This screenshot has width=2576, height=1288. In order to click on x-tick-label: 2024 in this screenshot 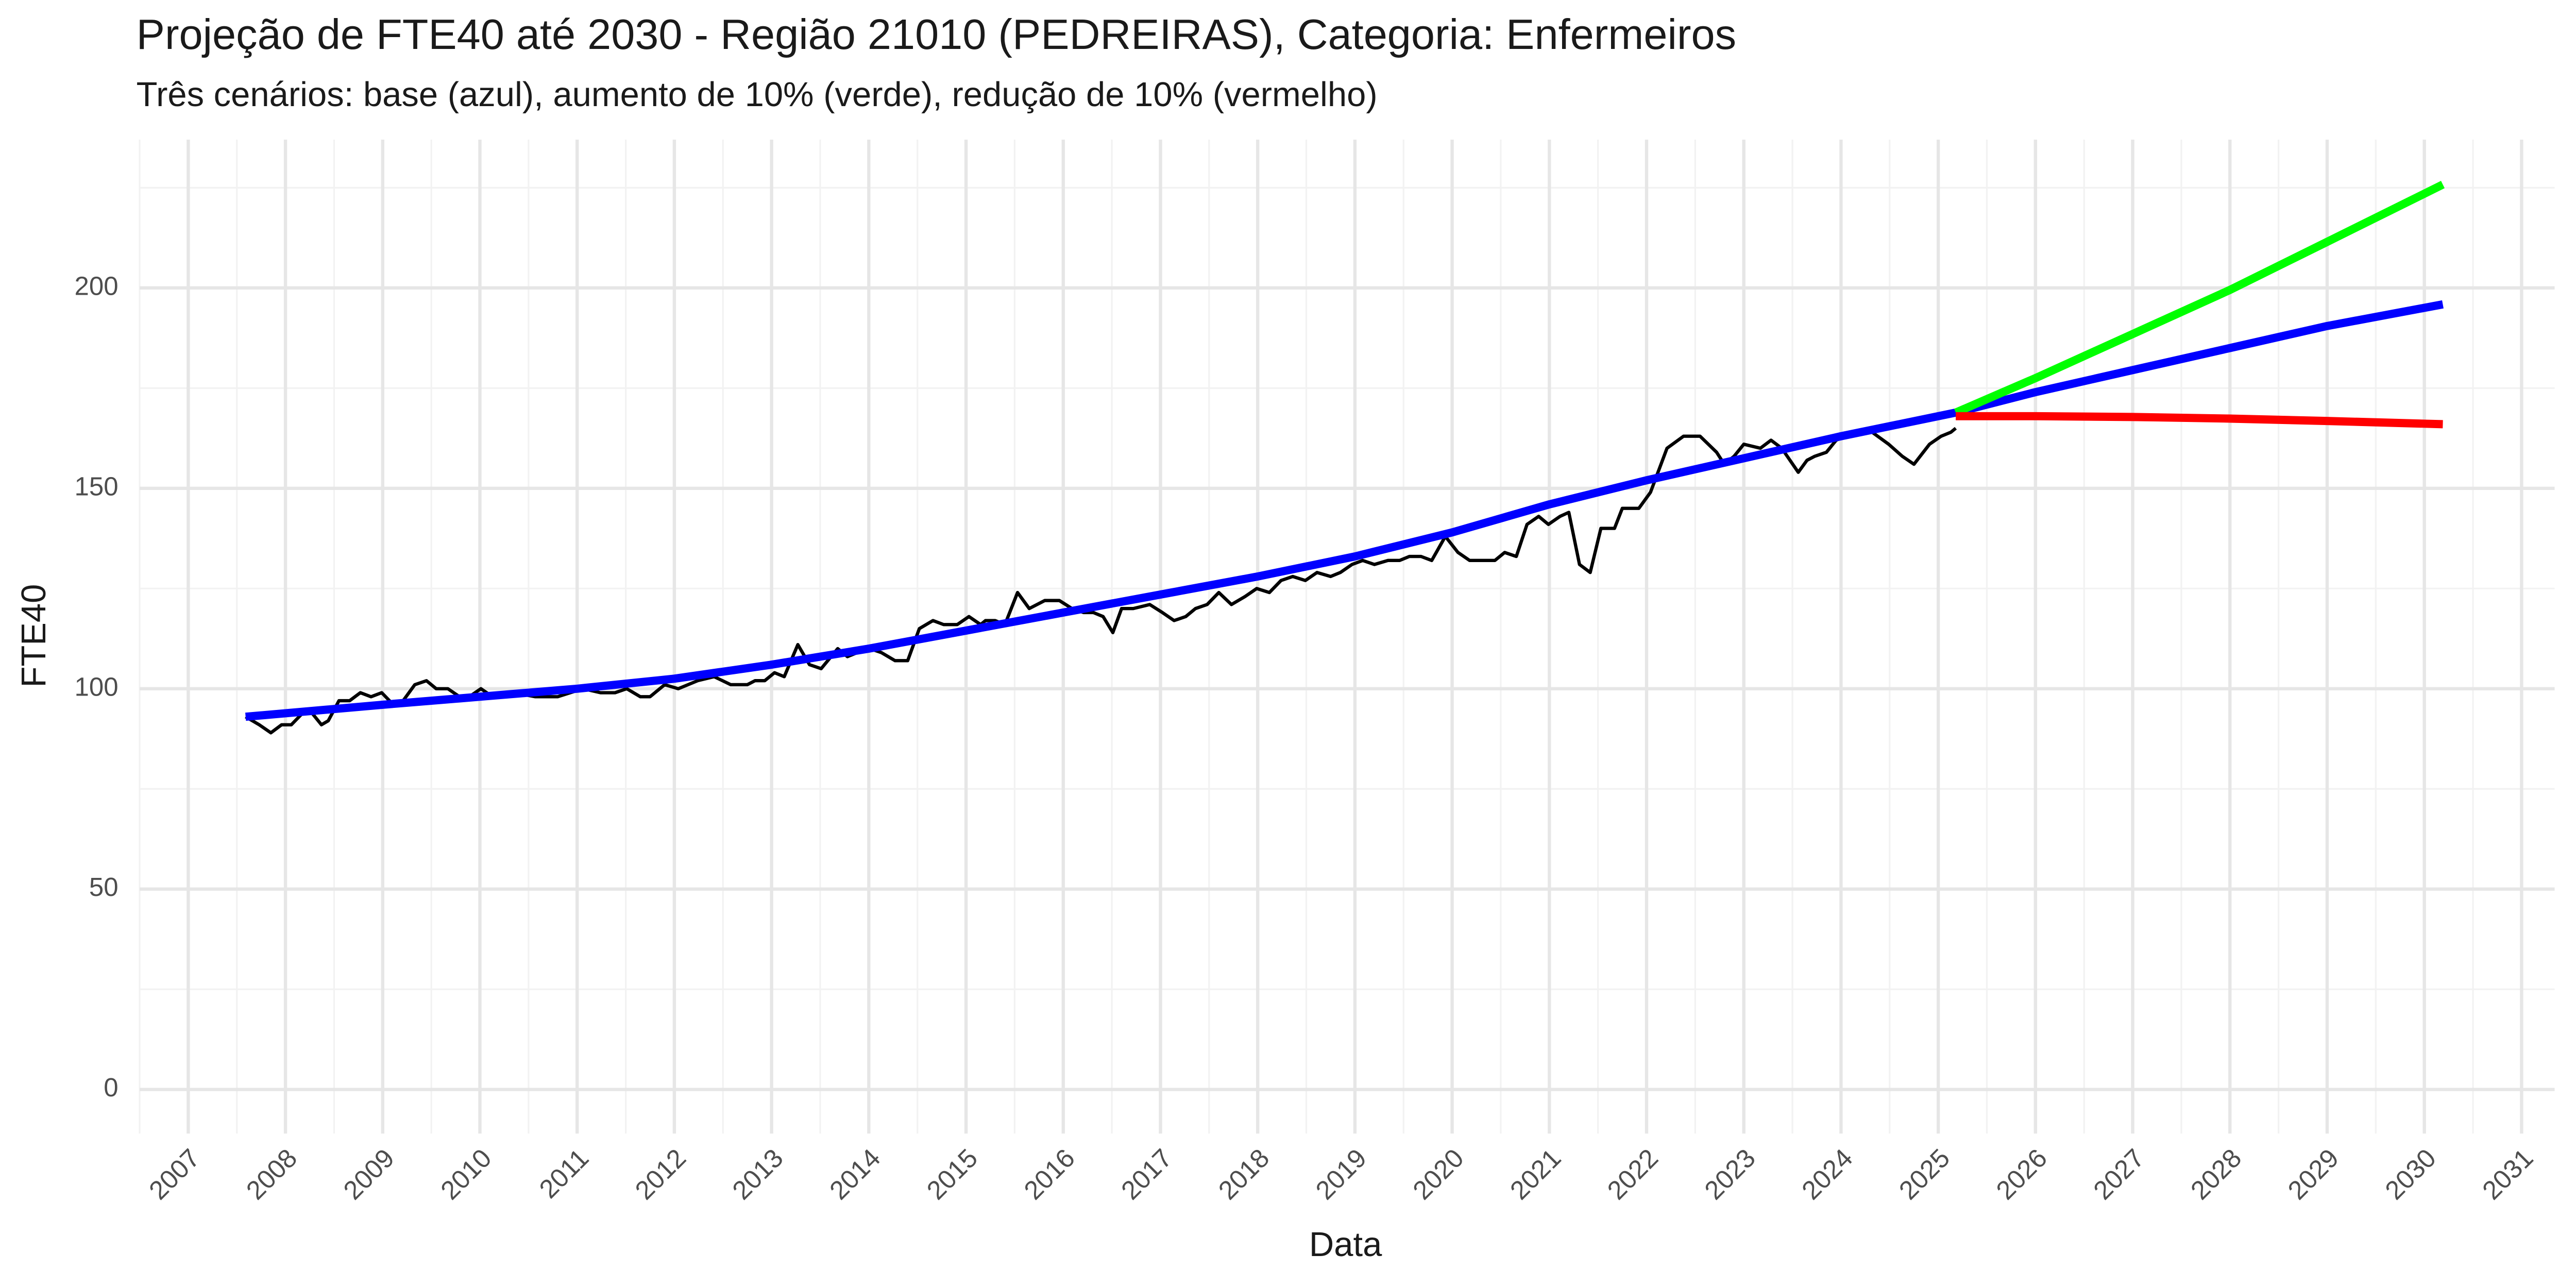, I will do `click(1827, 1174)`.